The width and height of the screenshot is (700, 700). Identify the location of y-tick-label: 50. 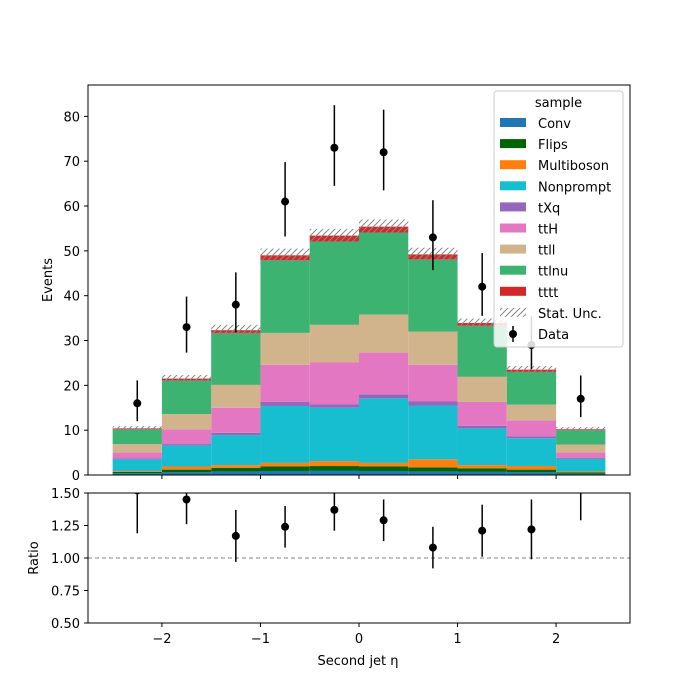
(71, 252).